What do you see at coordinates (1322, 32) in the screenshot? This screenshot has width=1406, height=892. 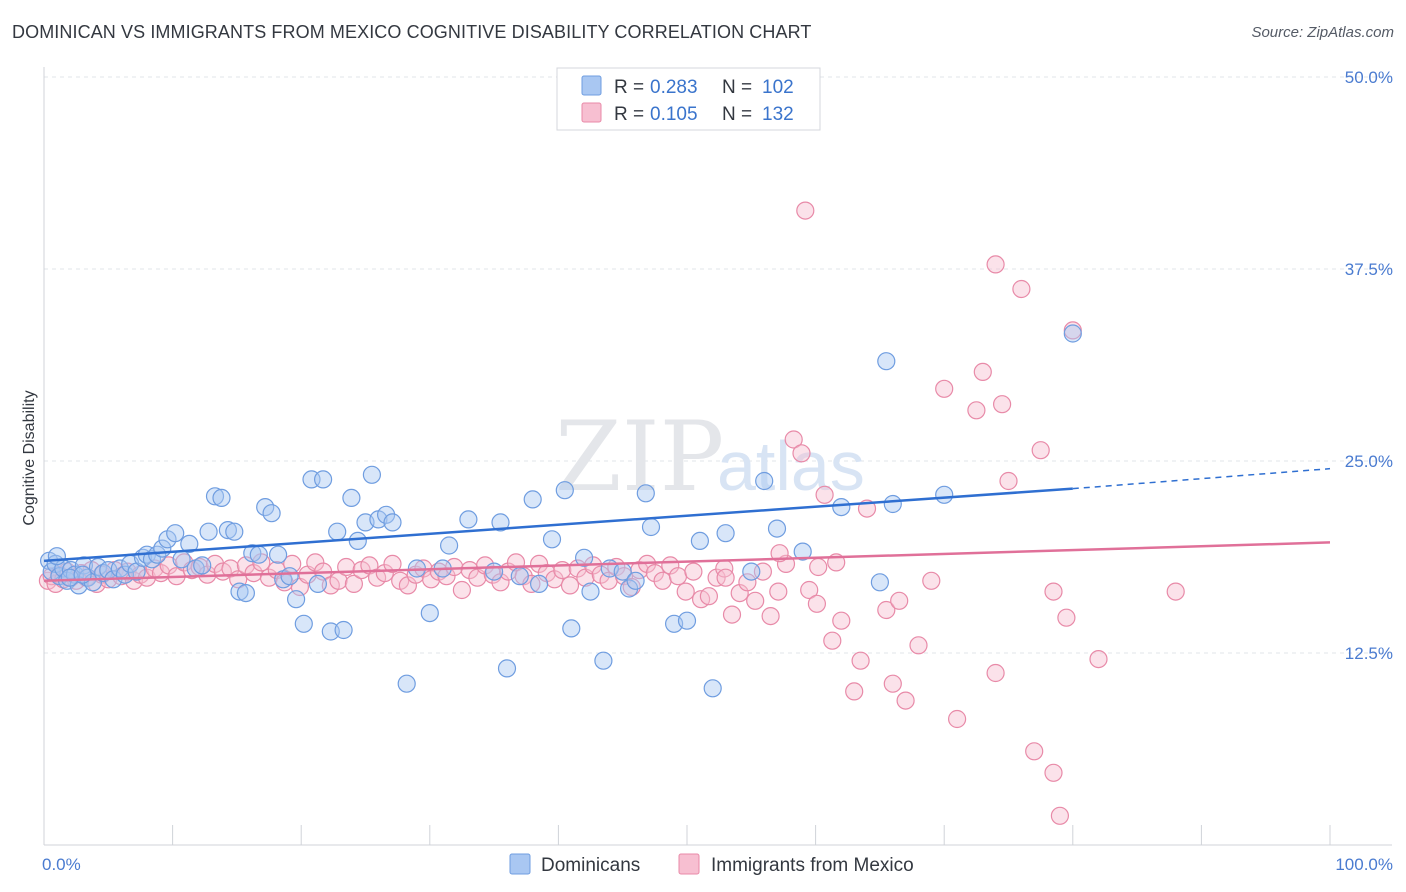 I see `source-credit: Source: ZipAtlas.com` at bounding box center [1322, 32].